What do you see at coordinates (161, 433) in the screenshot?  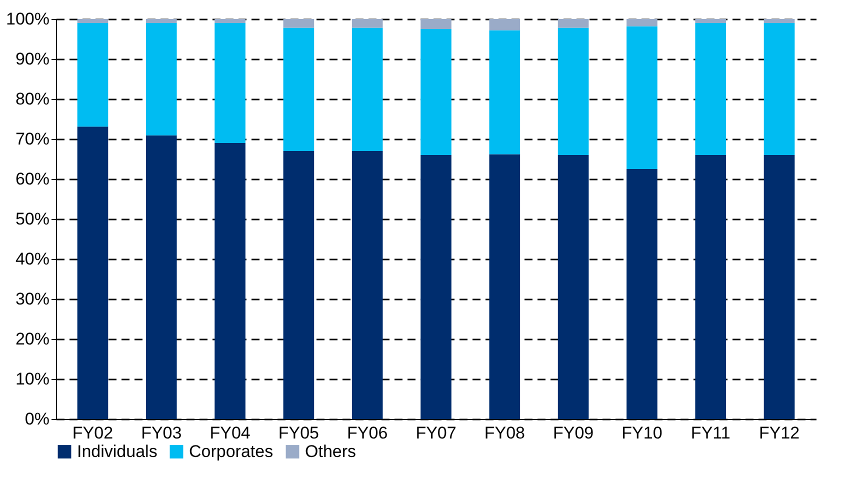 I see `x-tick-label: FY03` at bounding box center [161, 433].